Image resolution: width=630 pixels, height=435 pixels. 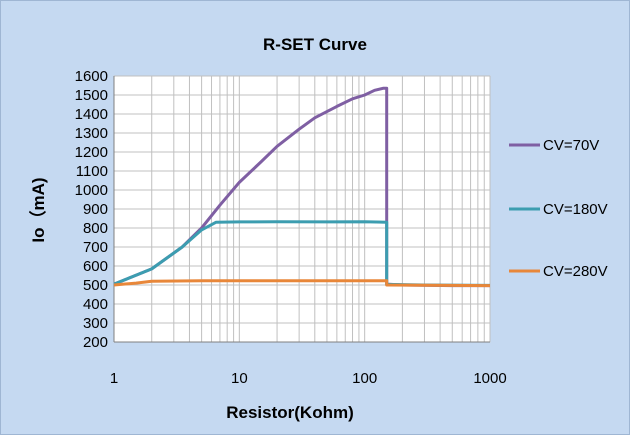 What do you see at coordinates (239, 378) in the screenshot?
I see `x-tick-label: 10` at bounding box center [239, 378].